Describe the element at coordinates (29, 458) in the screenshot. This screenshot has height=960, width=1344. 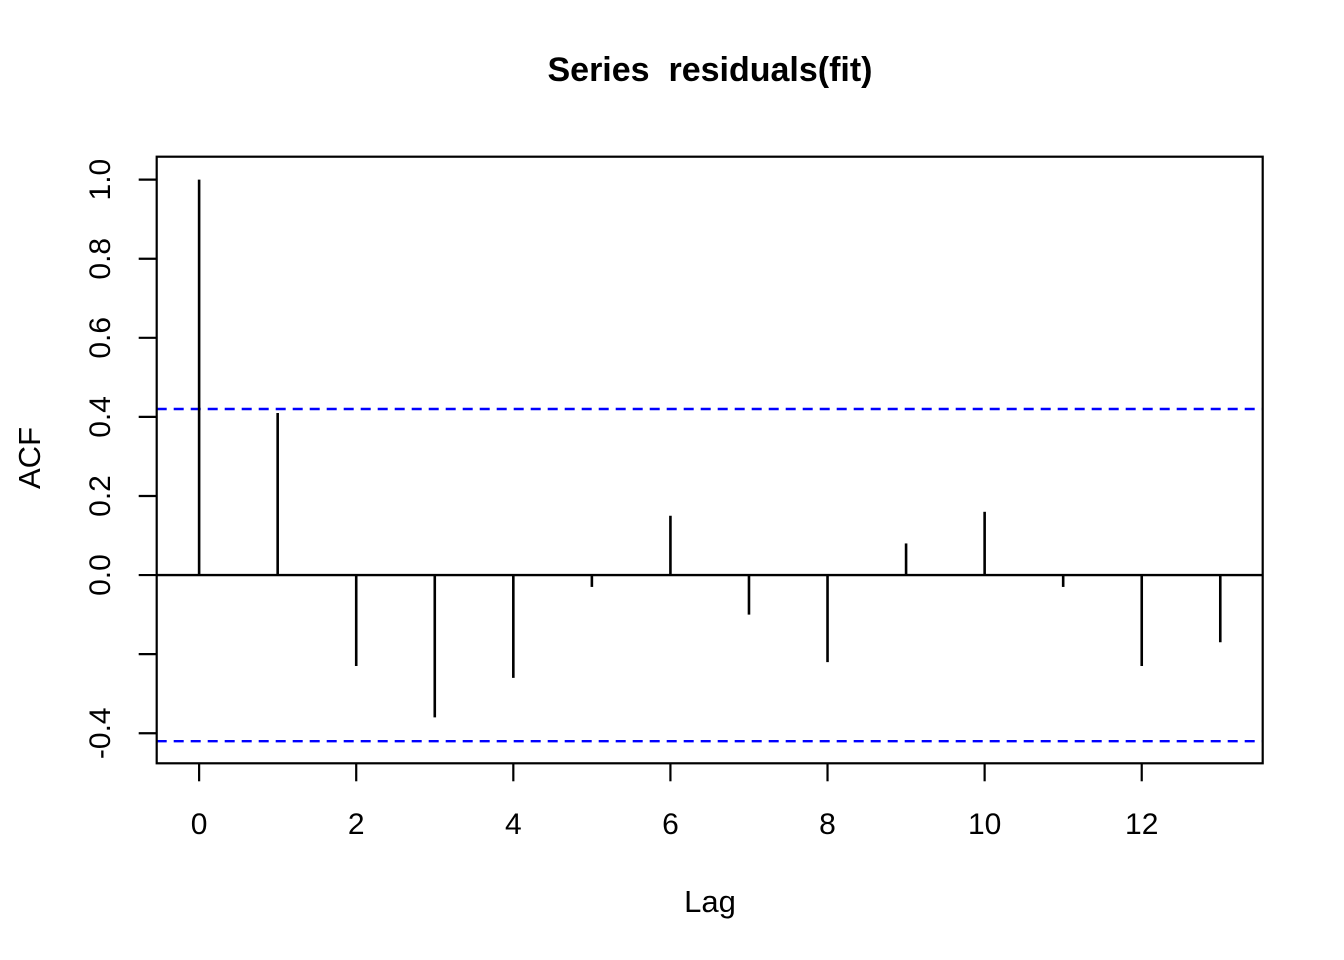
I see `y-axis-label: ACF` at that location.